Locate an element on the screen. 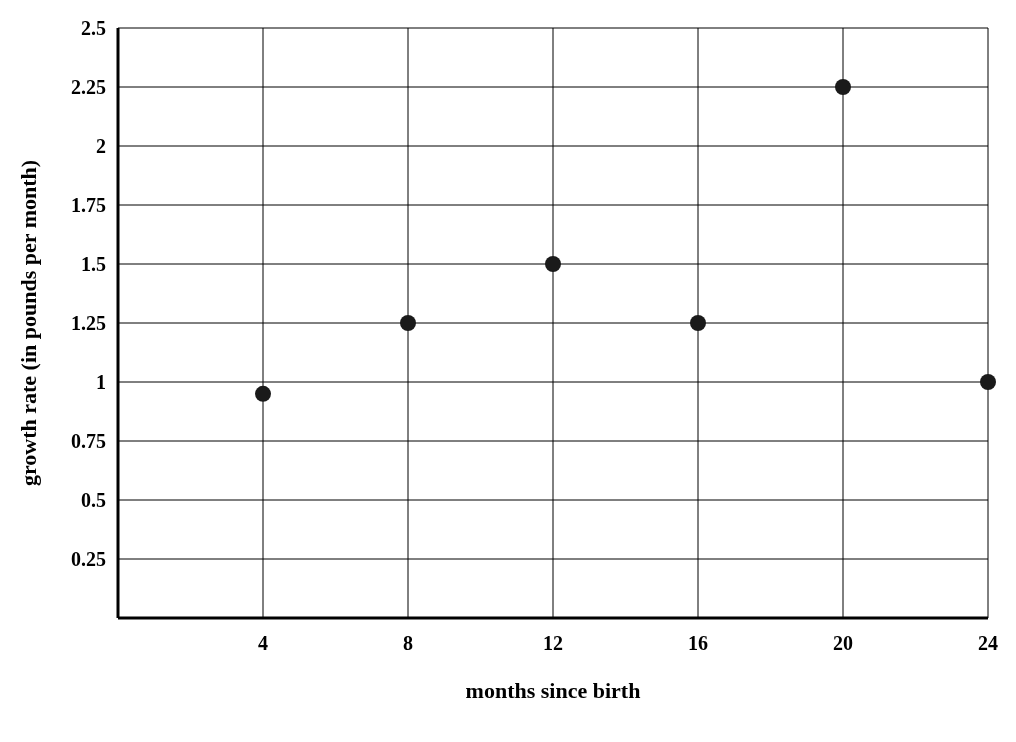  y-tick-label: 1.5 is located at coordinates (93, 264).